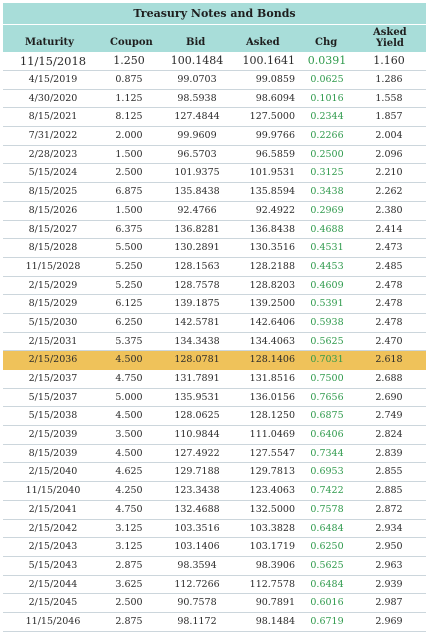 The height and width of the screenshot is (632, 429). What do you see at coordinates (129, 584) in the screenshot?
I see `coupon-cell: 3.625` at bounding box center [129, 584].